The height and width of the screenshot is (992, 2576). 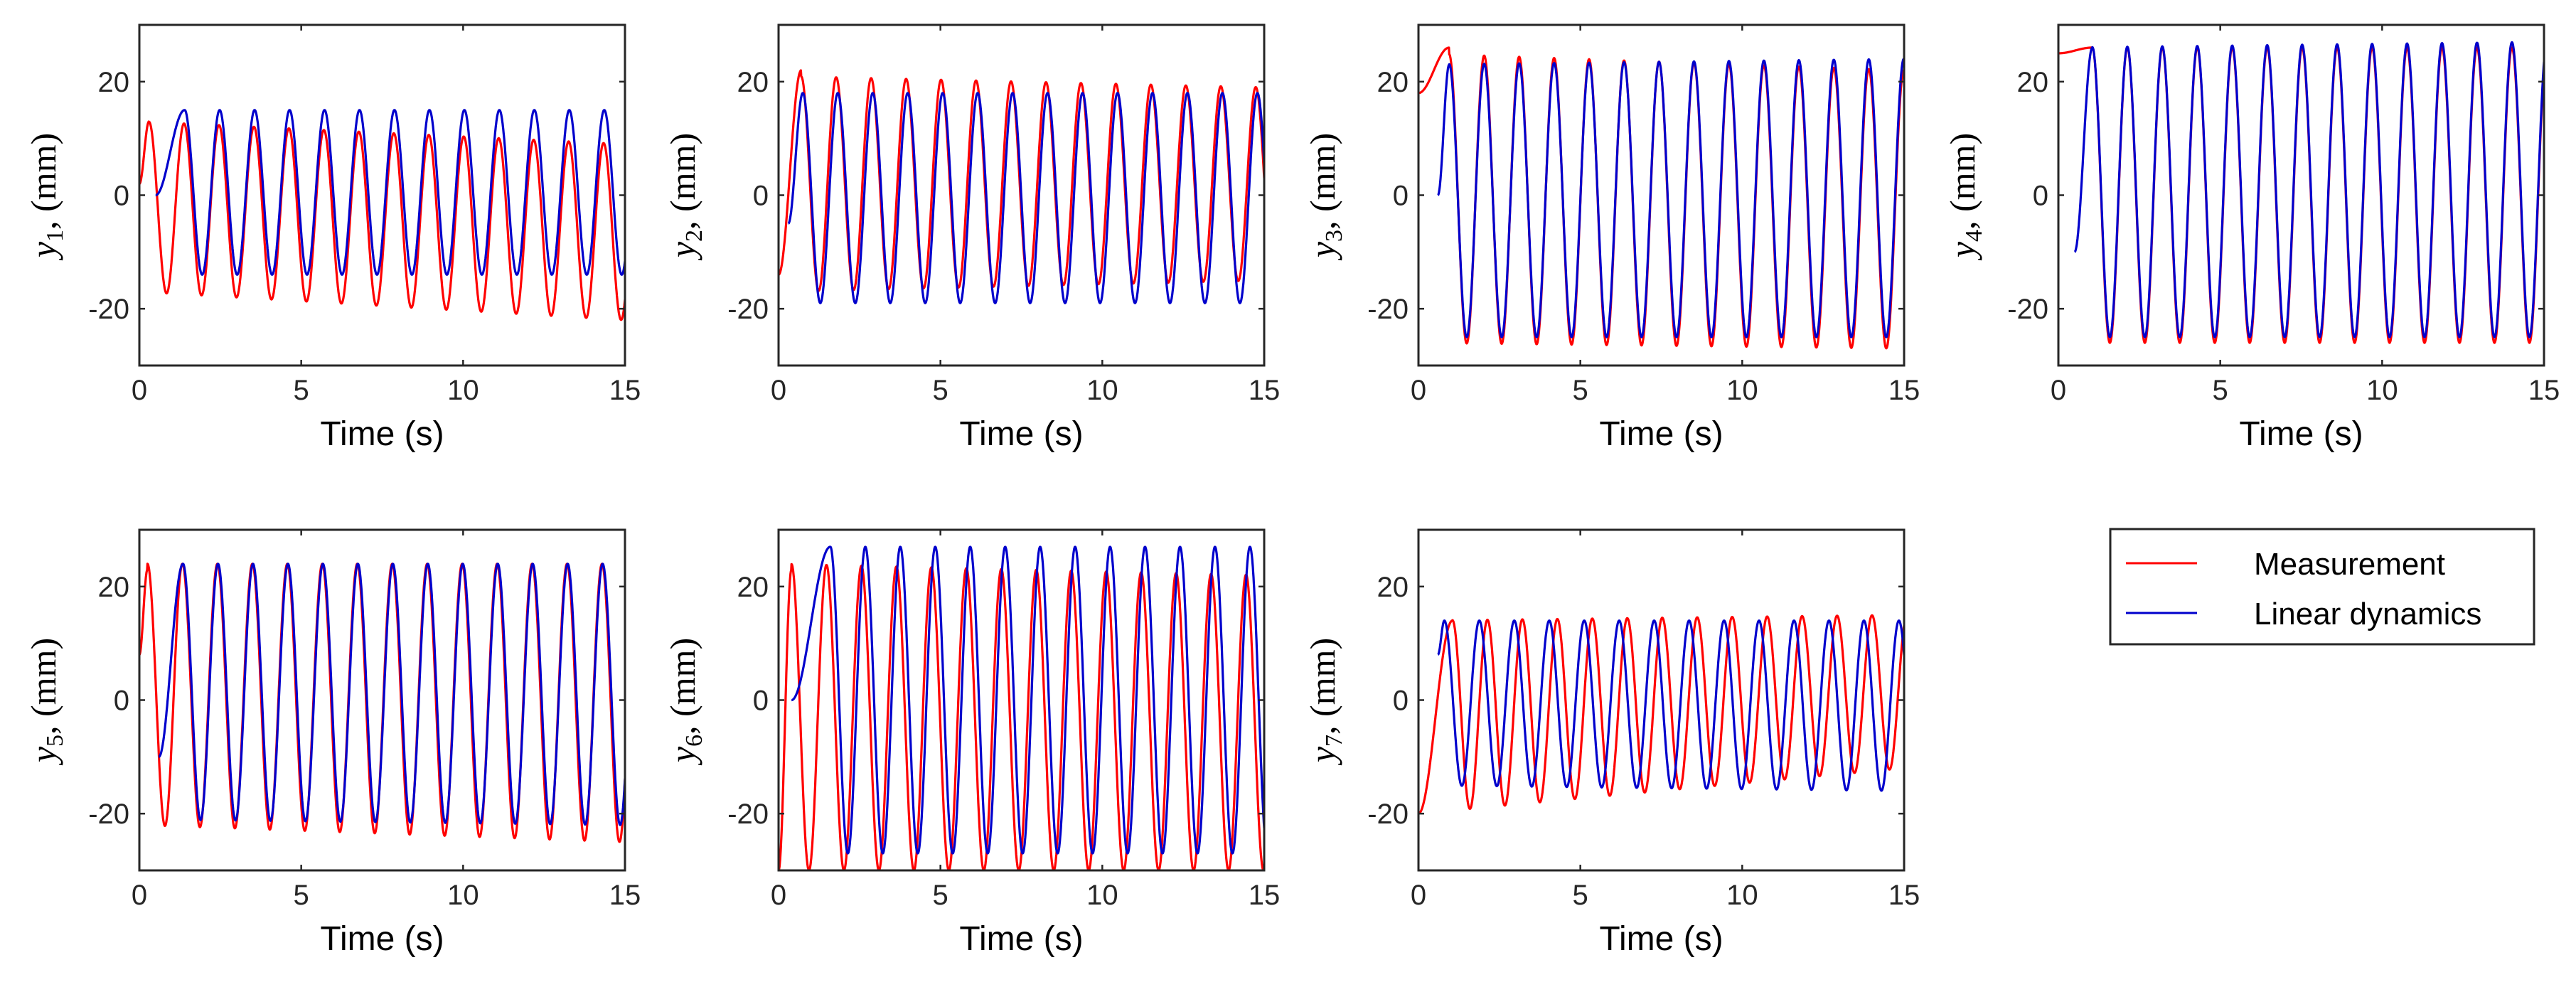 What do you see at coordinates (694, 741) in the screenshot?
I see `y-axis-label-sub: 6` at bounding box center [694, 741].